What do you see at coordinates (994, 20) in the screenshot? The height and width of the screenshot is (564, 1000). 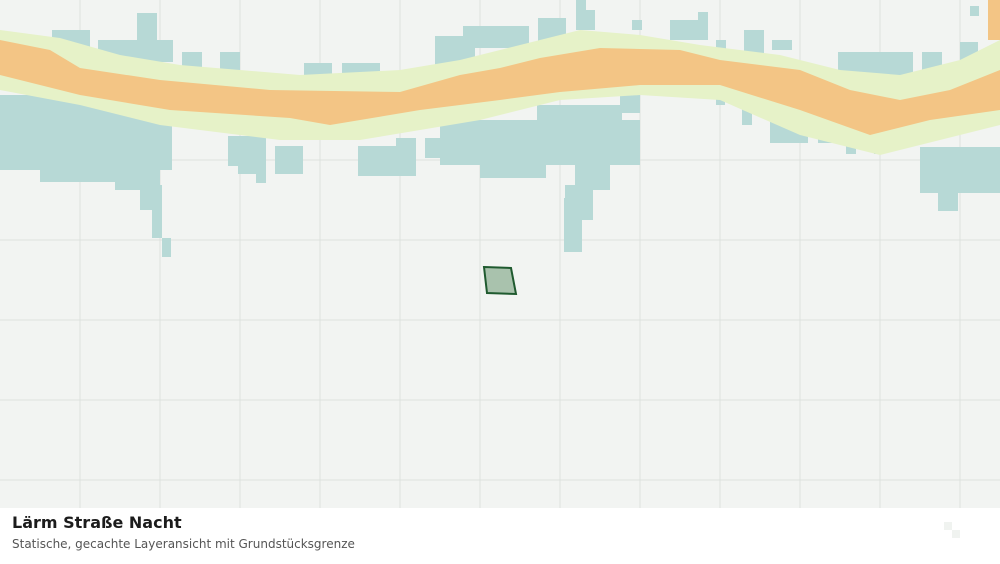 I see `noise-zone-high` at bounding box center [994, 20].